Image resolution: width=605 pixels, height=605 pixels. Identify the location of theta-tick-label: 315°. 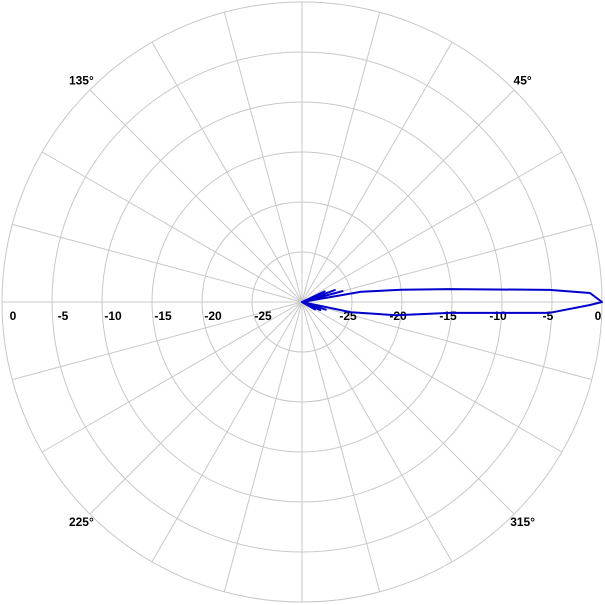
(522, 522).